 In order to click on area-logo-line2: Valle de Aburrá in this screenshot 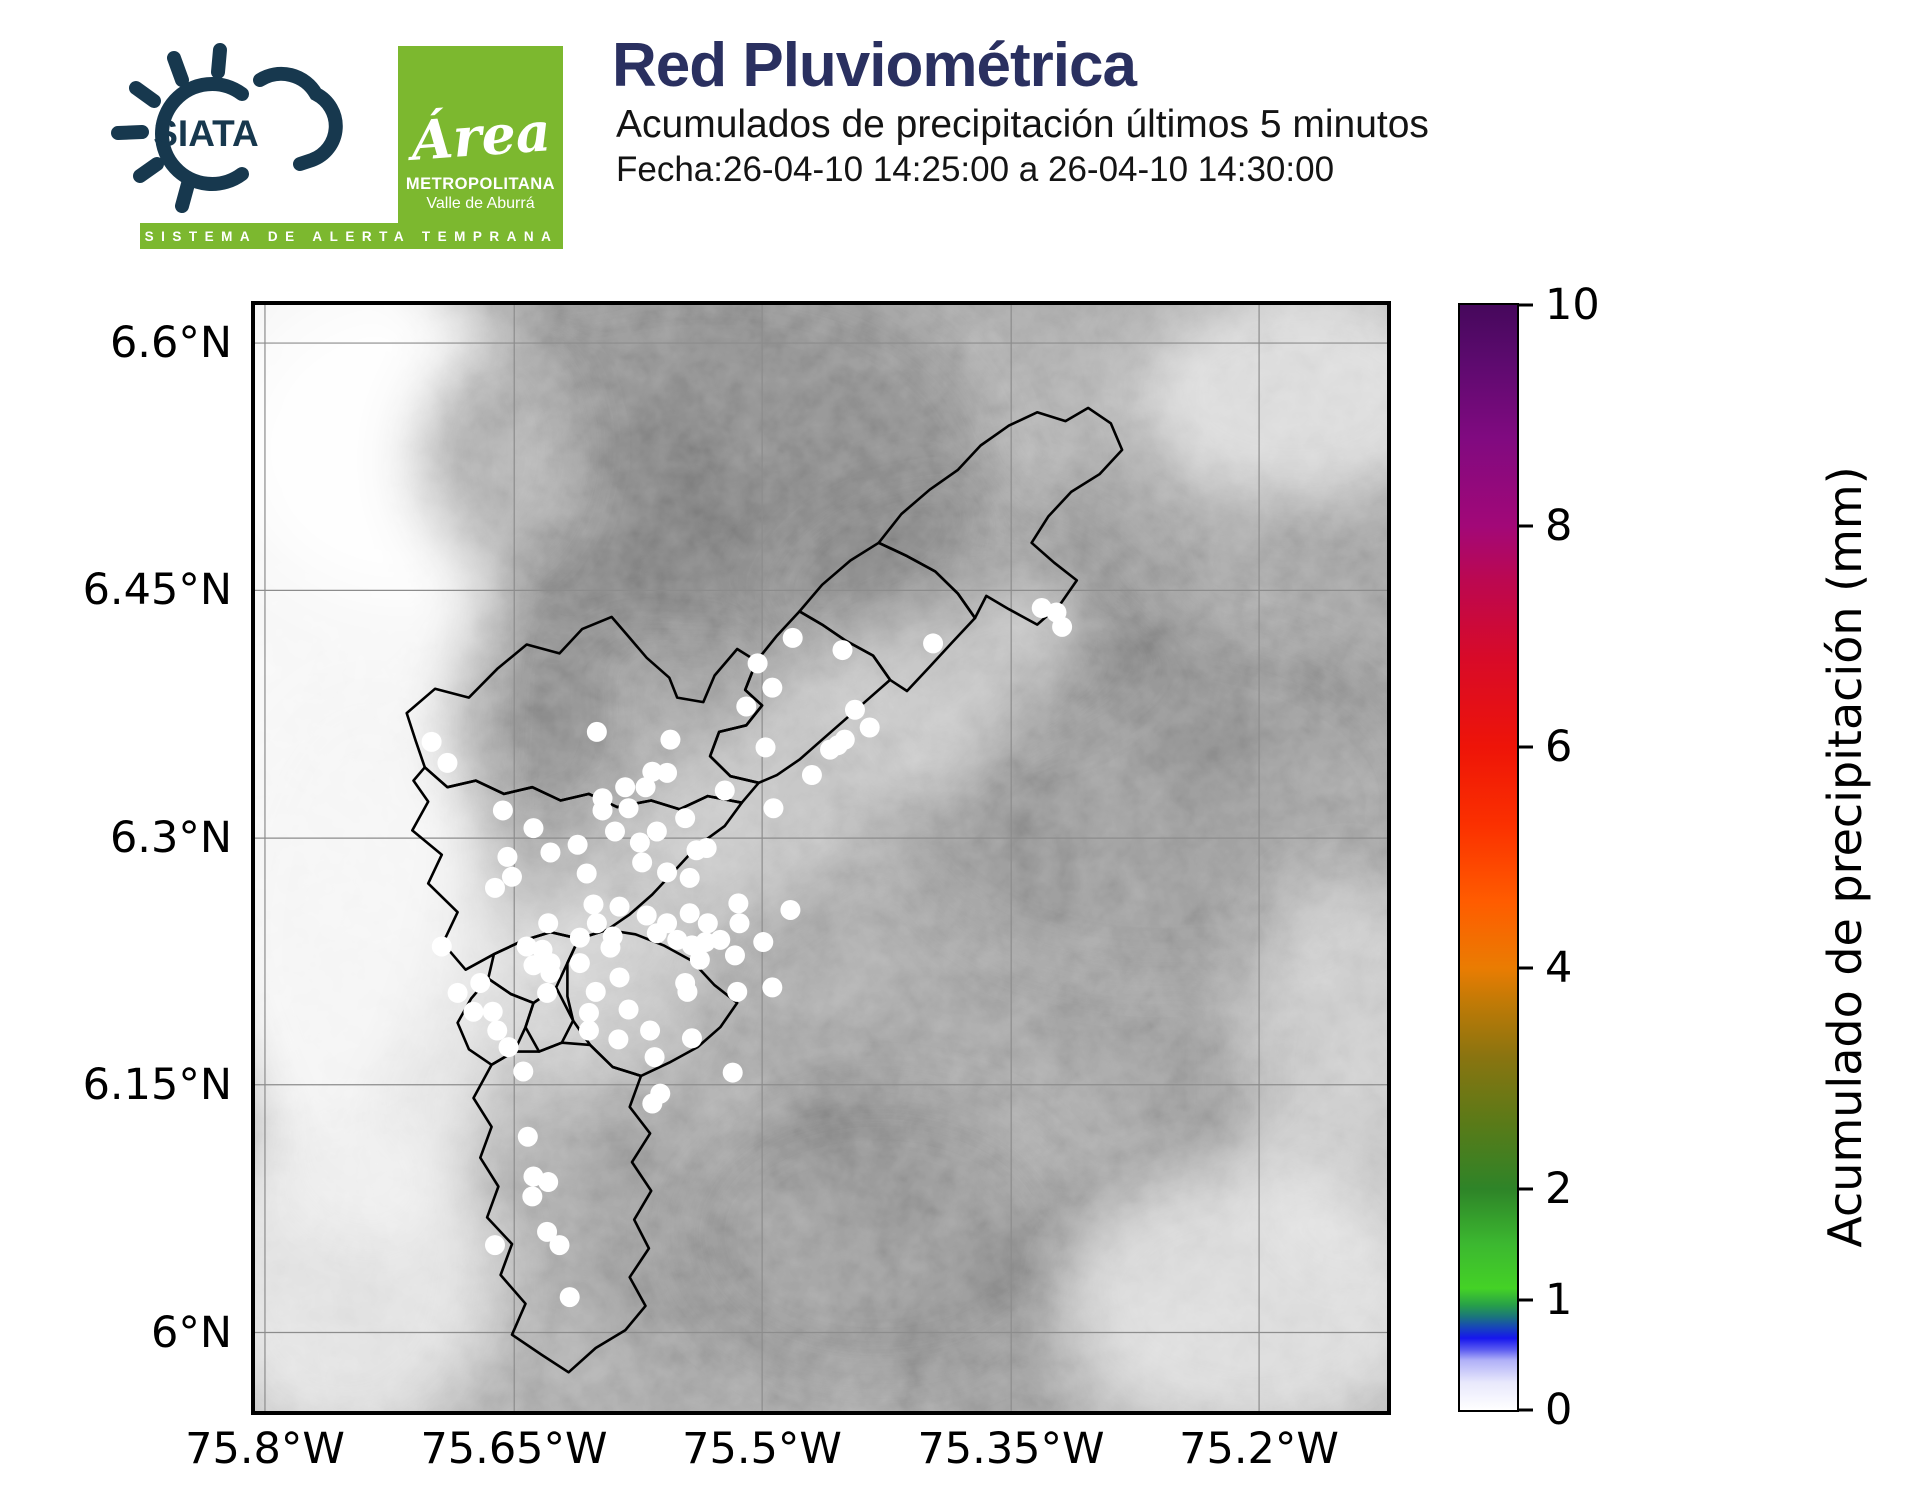, I will do `click(480, 203)`.